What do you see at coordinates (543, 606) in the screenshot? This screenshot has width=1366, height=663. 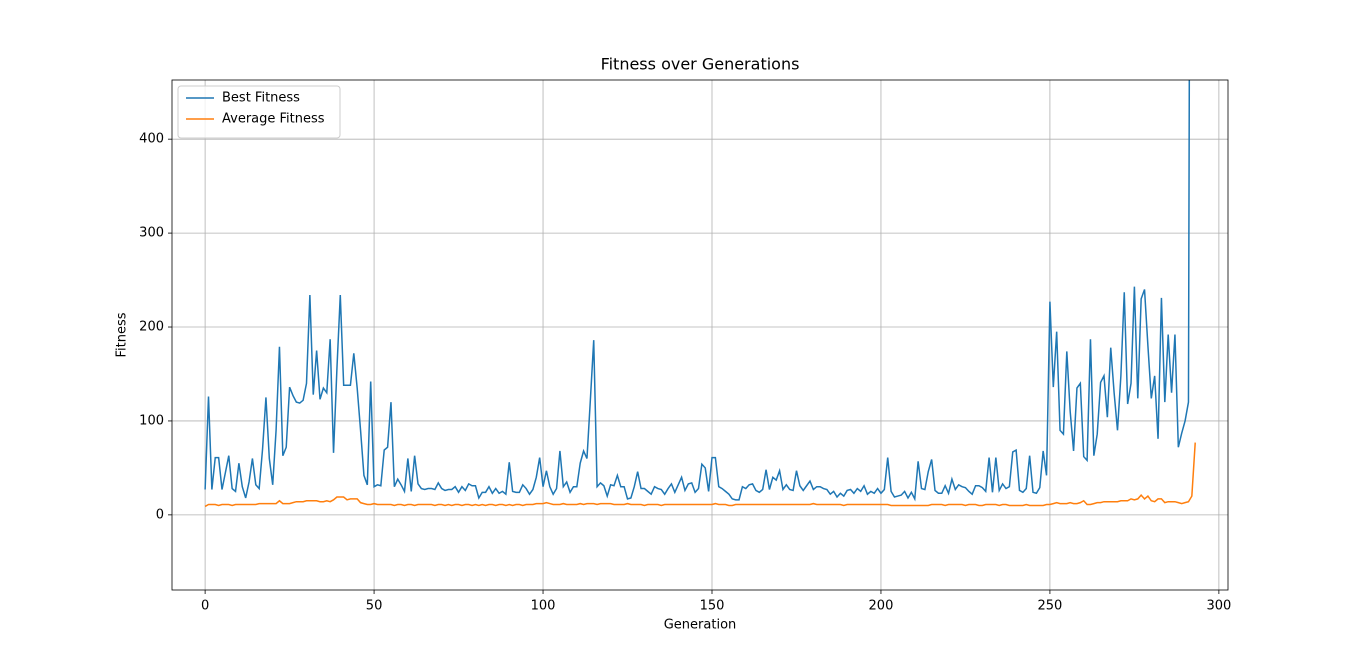 I see `x-tick-label: 100` at bounding box center [543, 606].